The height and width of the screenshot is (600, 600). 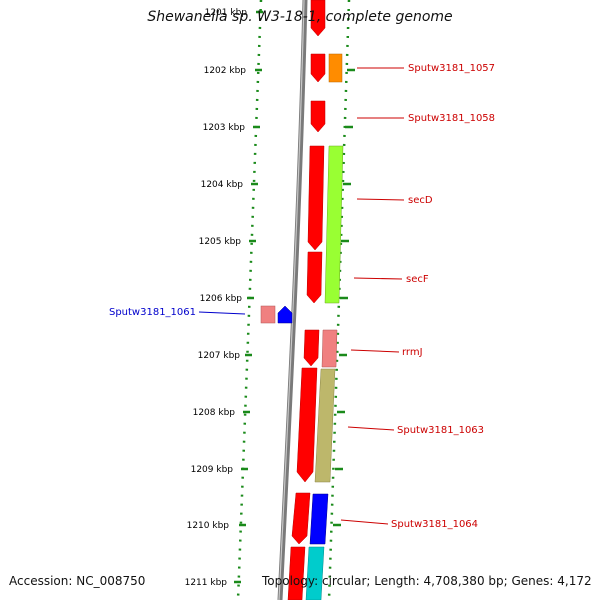 What do you see at coordinates (451, 118) in the screenshot?
I see `gene-label-sputw3181-1058: Sputw3181_1058` at bounding box center [451, 118].